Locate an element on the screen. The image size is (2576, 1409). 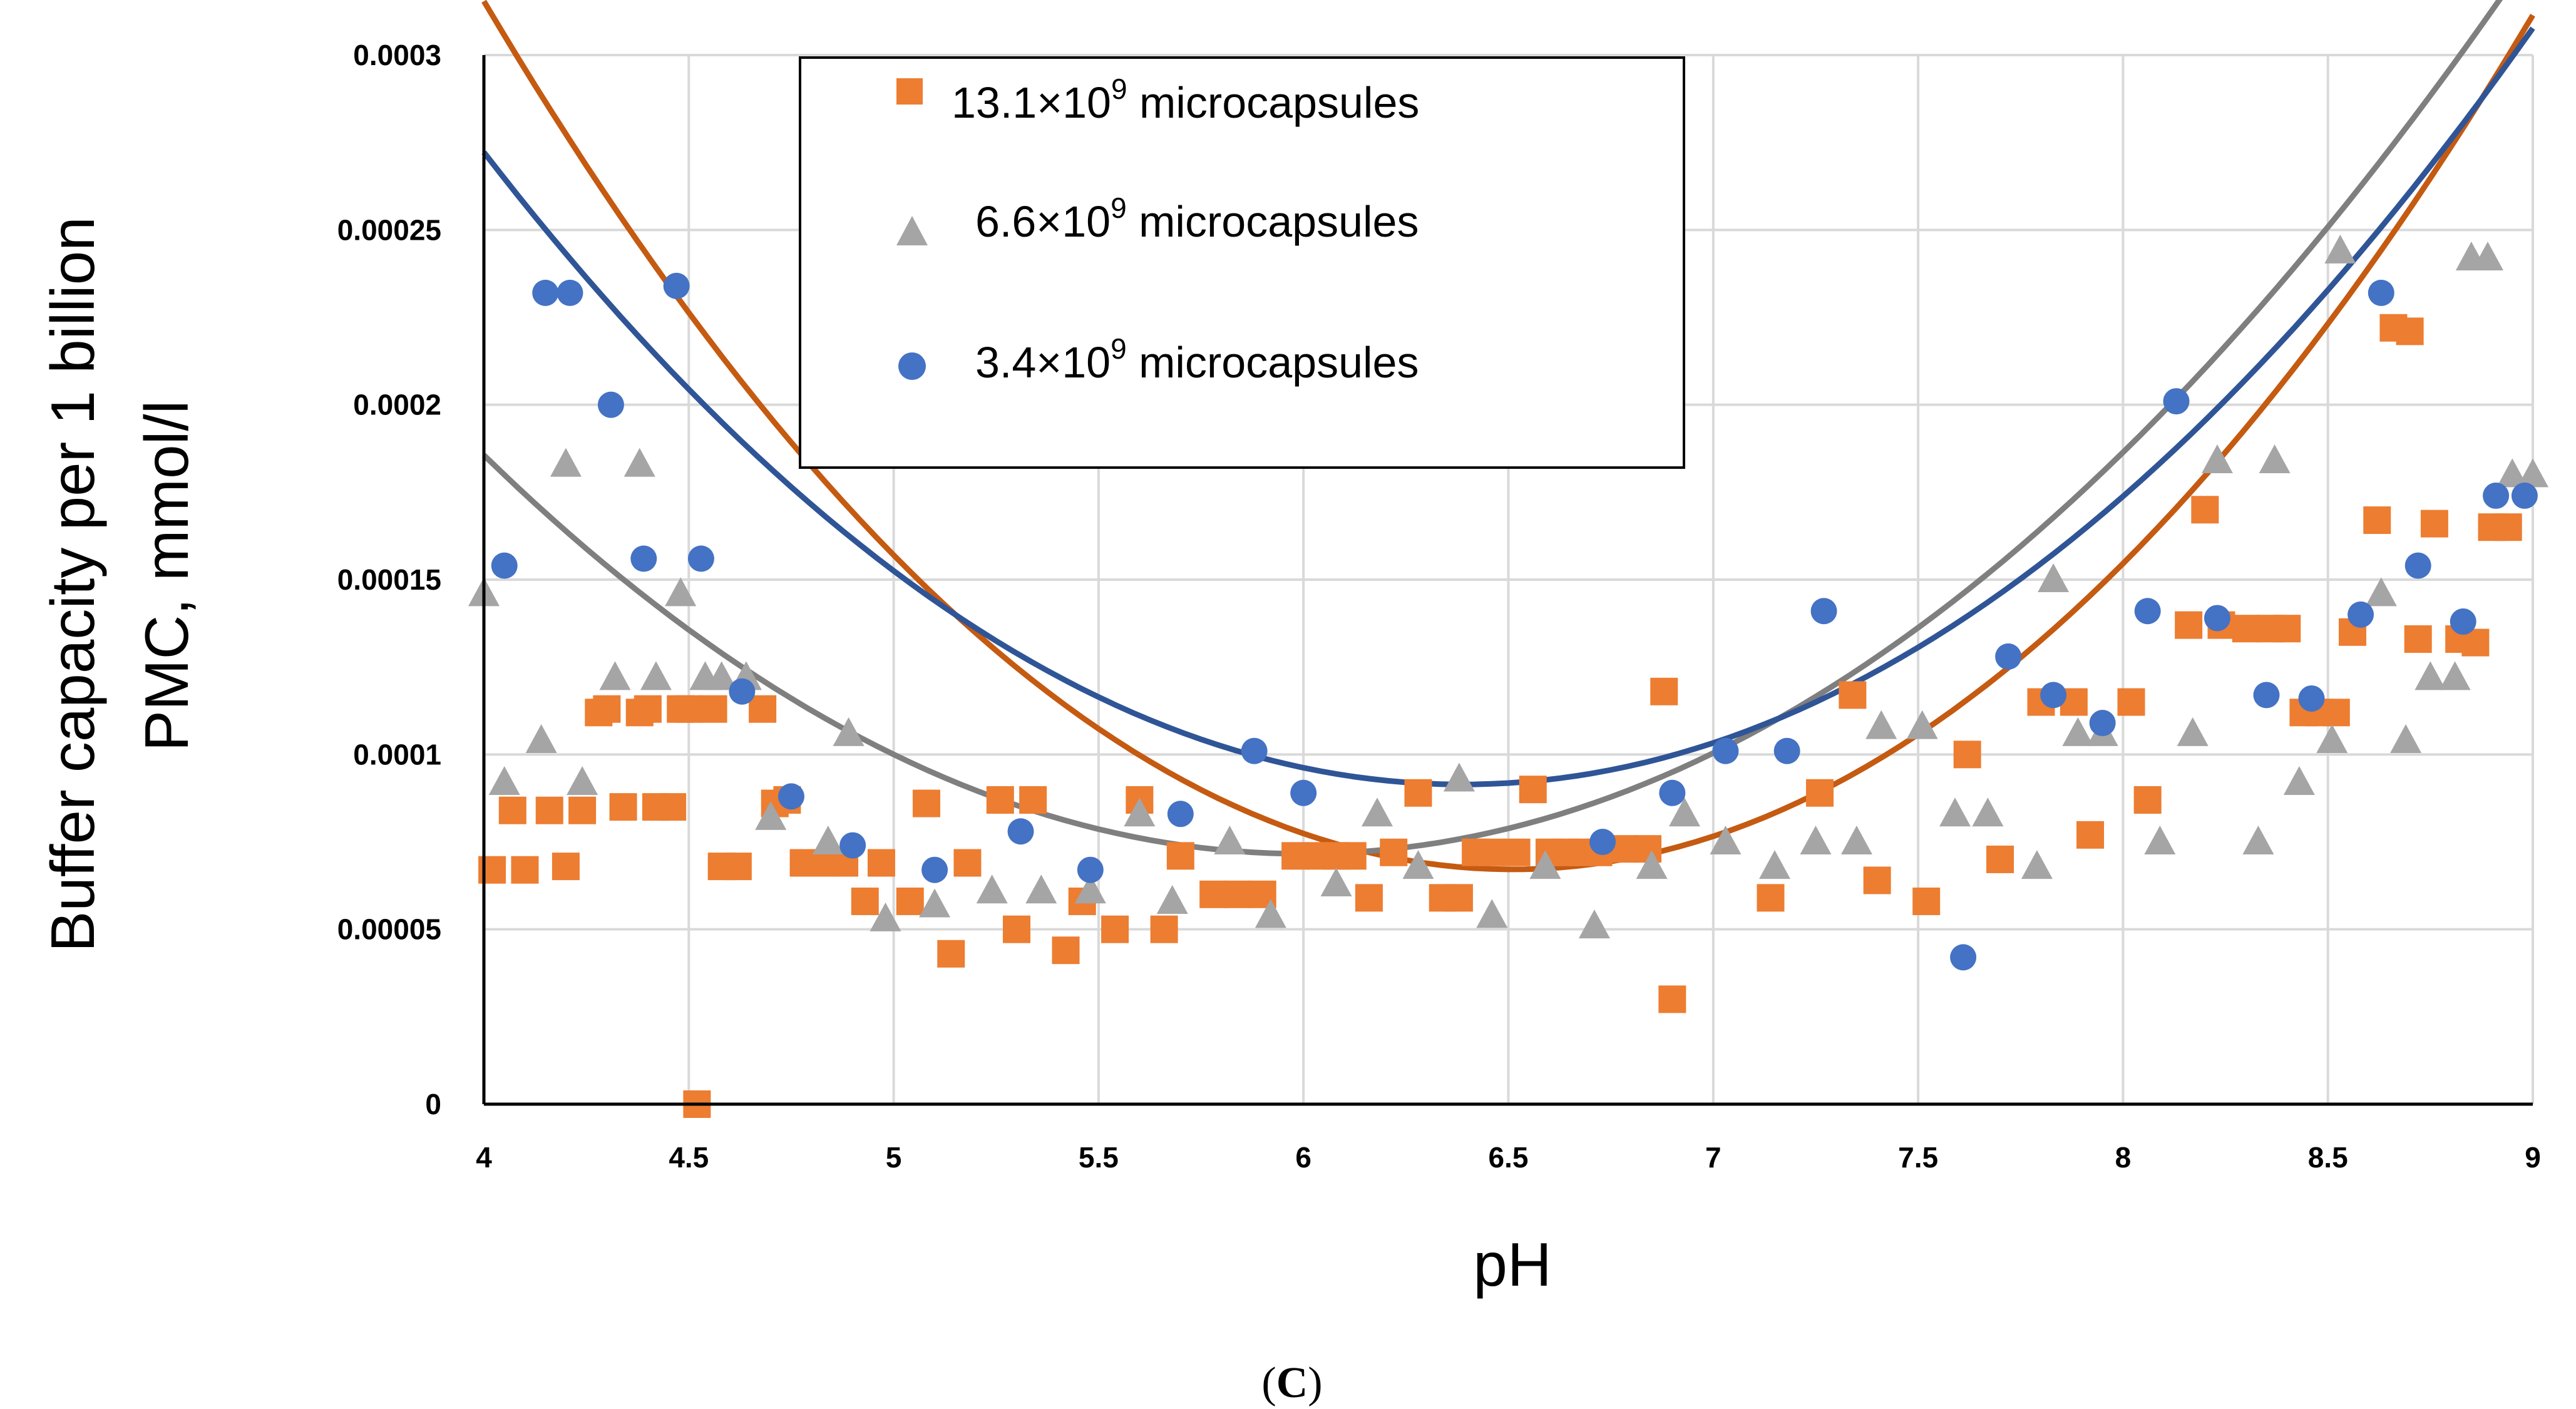
legend-box is located at coordinates (1242, 262).